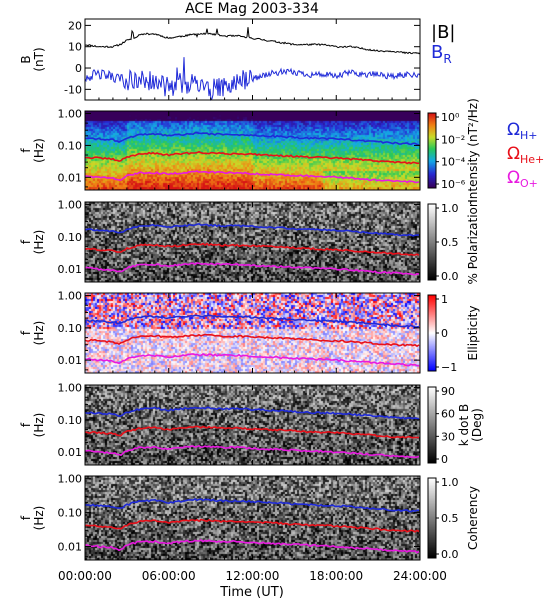 This screenshot has width=550, height=600. Describe the element at coordinates (453, 139) in the screenshot. I see `colorbar-tick-label: 10⁻²` at that location.